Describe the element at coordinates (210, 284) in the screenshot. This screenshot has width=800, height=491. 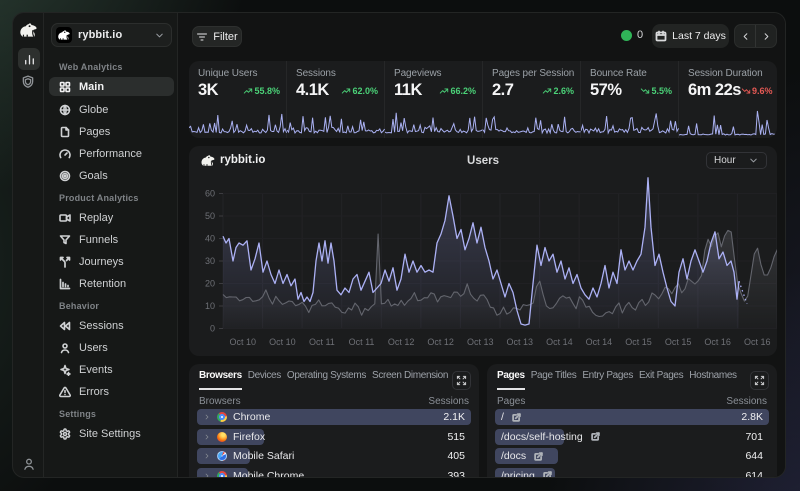
I see `svg-text: 20` at that location.